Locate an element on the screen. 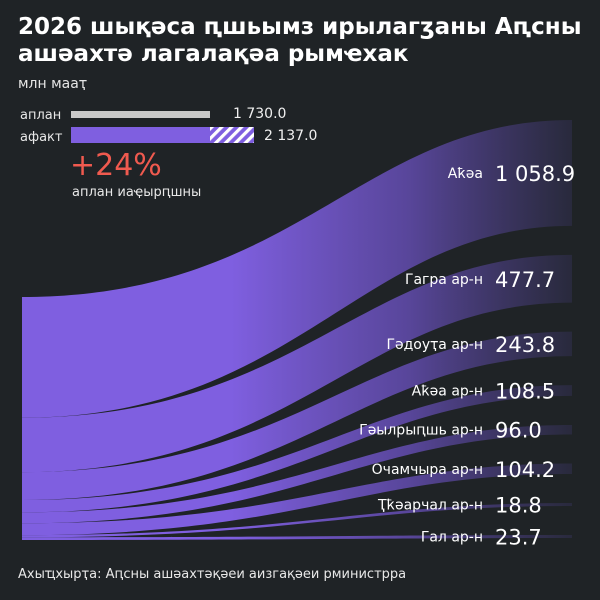  value-label: 243.8 is located at coordinates (525, 345).